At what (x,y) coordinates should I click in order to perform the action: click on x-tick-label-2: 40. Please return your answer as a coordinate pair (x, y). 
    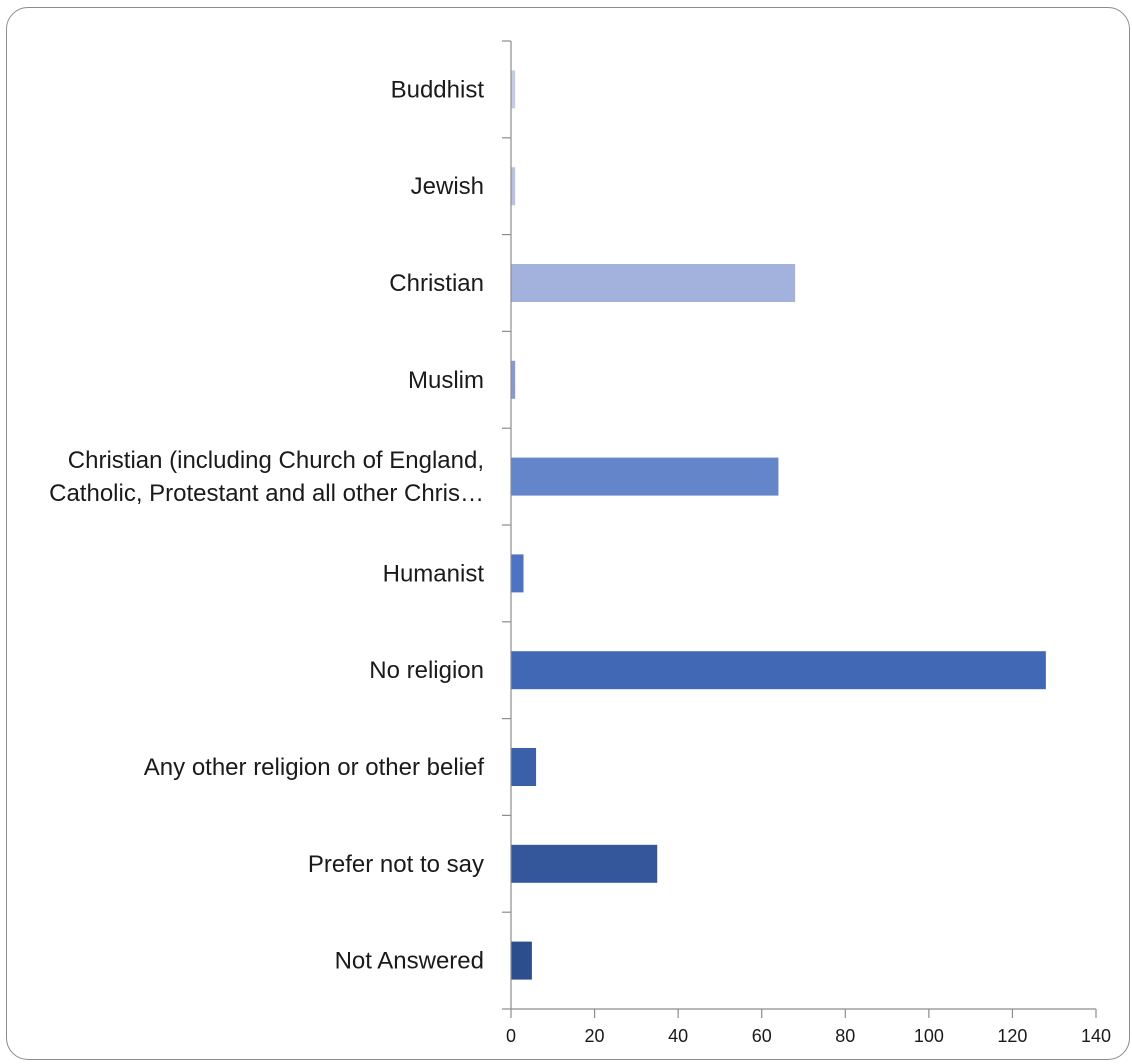
    Looking at the image, I should click on (678, 1036).